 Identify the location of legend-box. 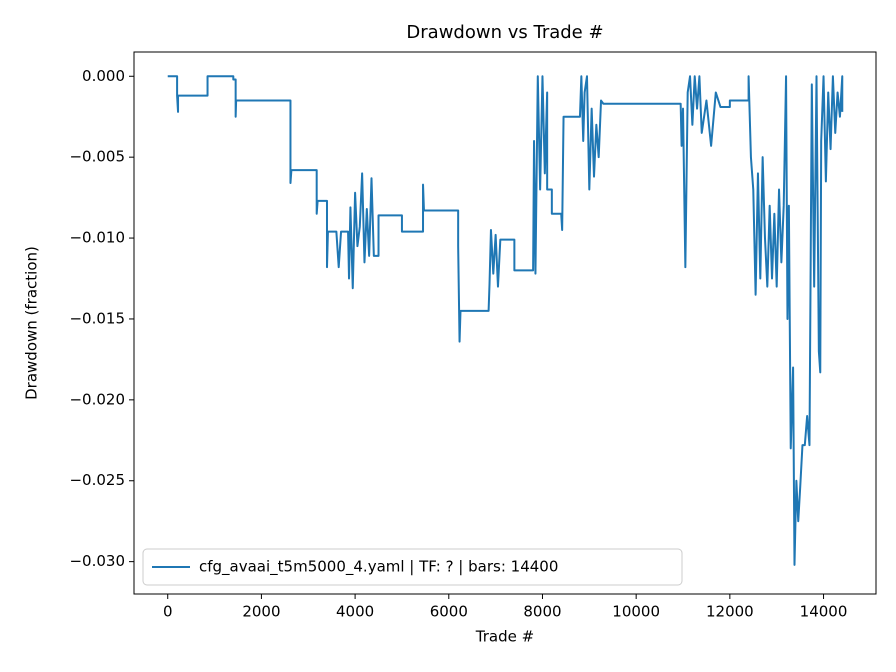
(412, 567).